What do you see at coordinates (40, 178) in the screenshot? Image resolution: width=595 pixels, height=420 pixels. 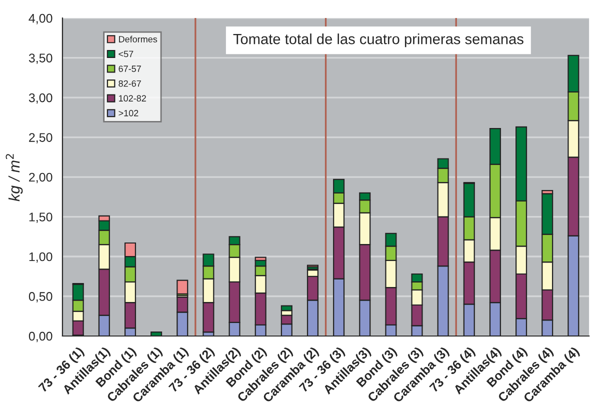 I see `y-tick-label: 2,00` at bounding box center [40, 178].